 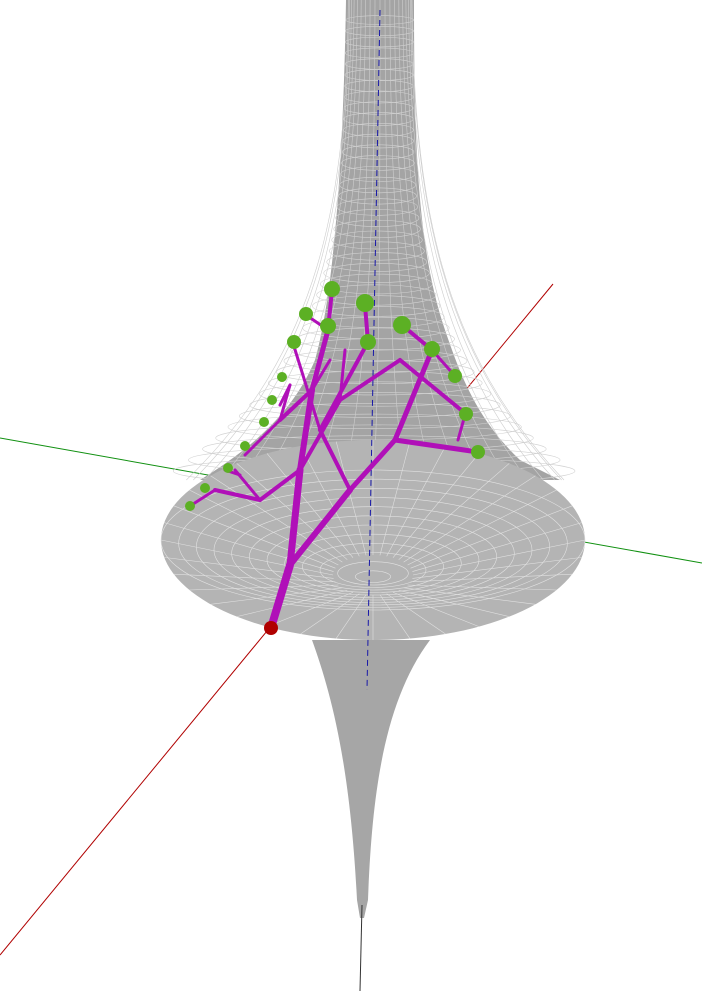 What do you see at coordinates (361, 947) in the screenshot?
I see `axis-z-lower` at bounding box center [361, 947].